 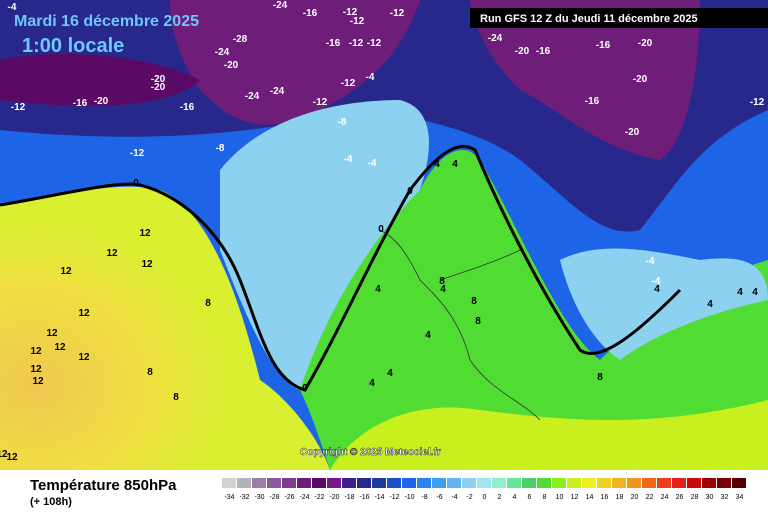 I want to click on scale-label: -22, so click(x=319, y=497).